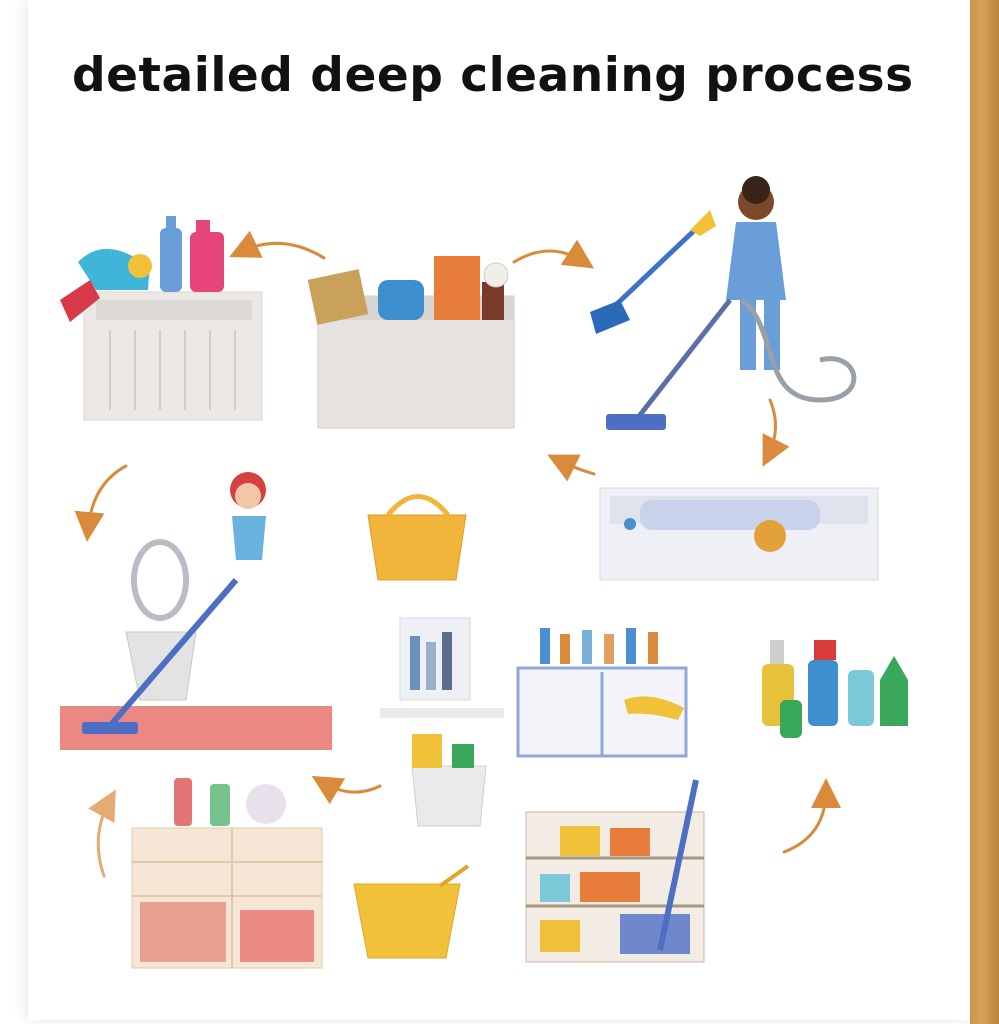 The height and width of the screenshot is (1024, 999). Describe the element at coordinates (417, 537) in the screenshot. I see `yellow-bucket-icon` at that location.